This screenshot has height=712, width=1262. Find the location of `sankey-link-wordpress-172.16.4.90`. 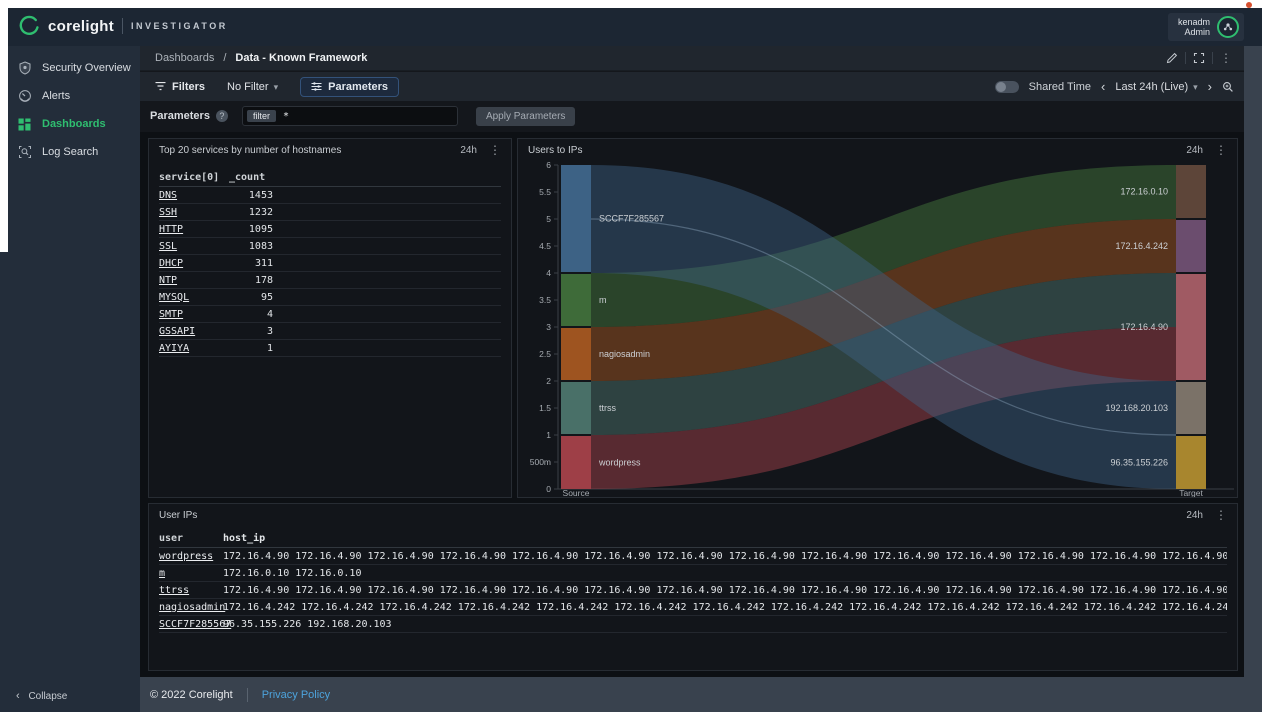

sankey-link-wordpress-172.16.4.90 is located at coordinates (883, 408).